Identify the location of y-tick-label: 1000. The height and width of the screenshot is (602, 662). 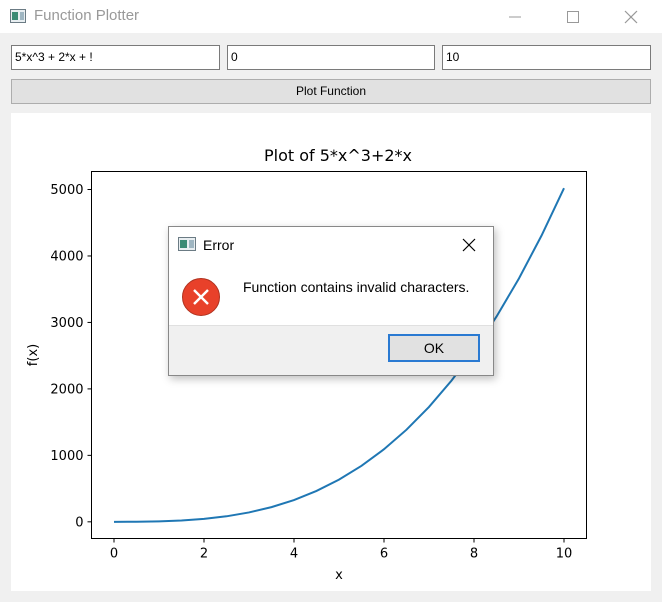
(66, 456).